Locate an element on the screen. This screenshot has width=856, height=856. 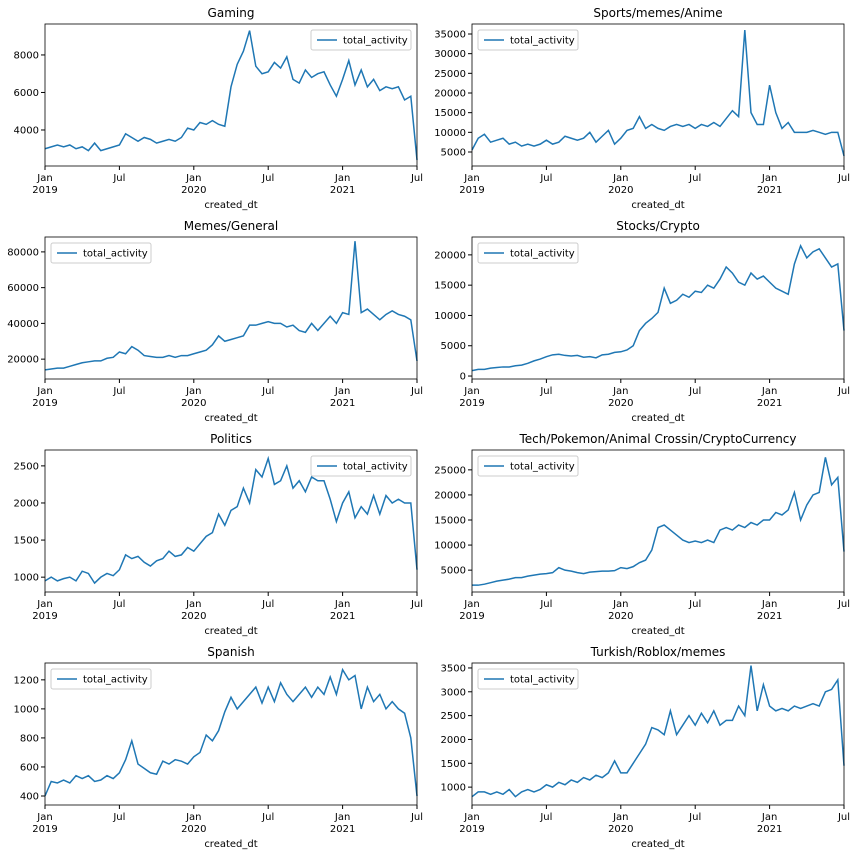
y-tick-label: 8000 is located at coordinates (26, 55).